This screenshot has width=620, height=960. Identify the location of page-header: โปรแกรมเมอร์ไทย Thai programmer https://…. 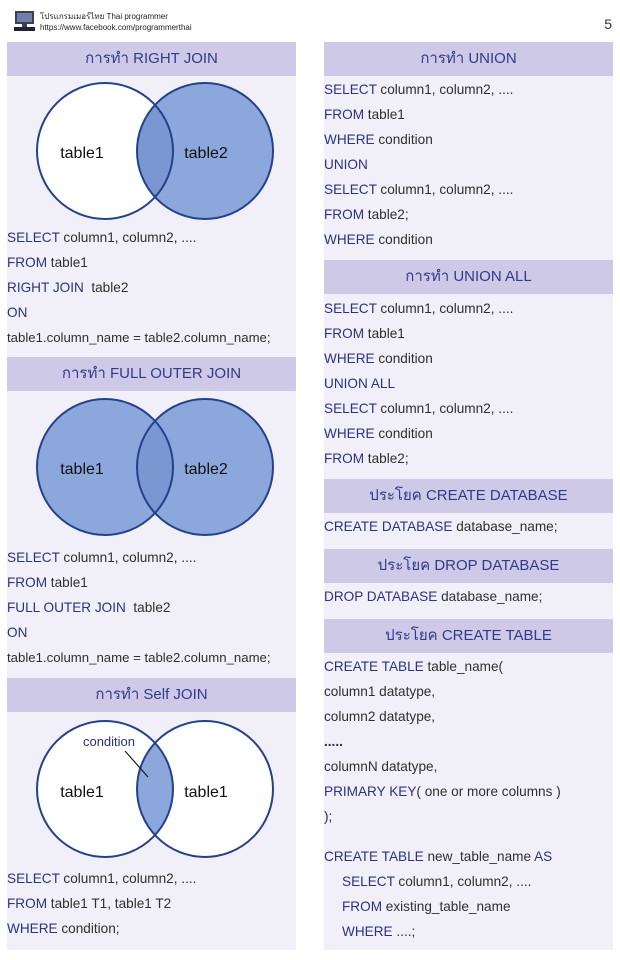
(310, 20).